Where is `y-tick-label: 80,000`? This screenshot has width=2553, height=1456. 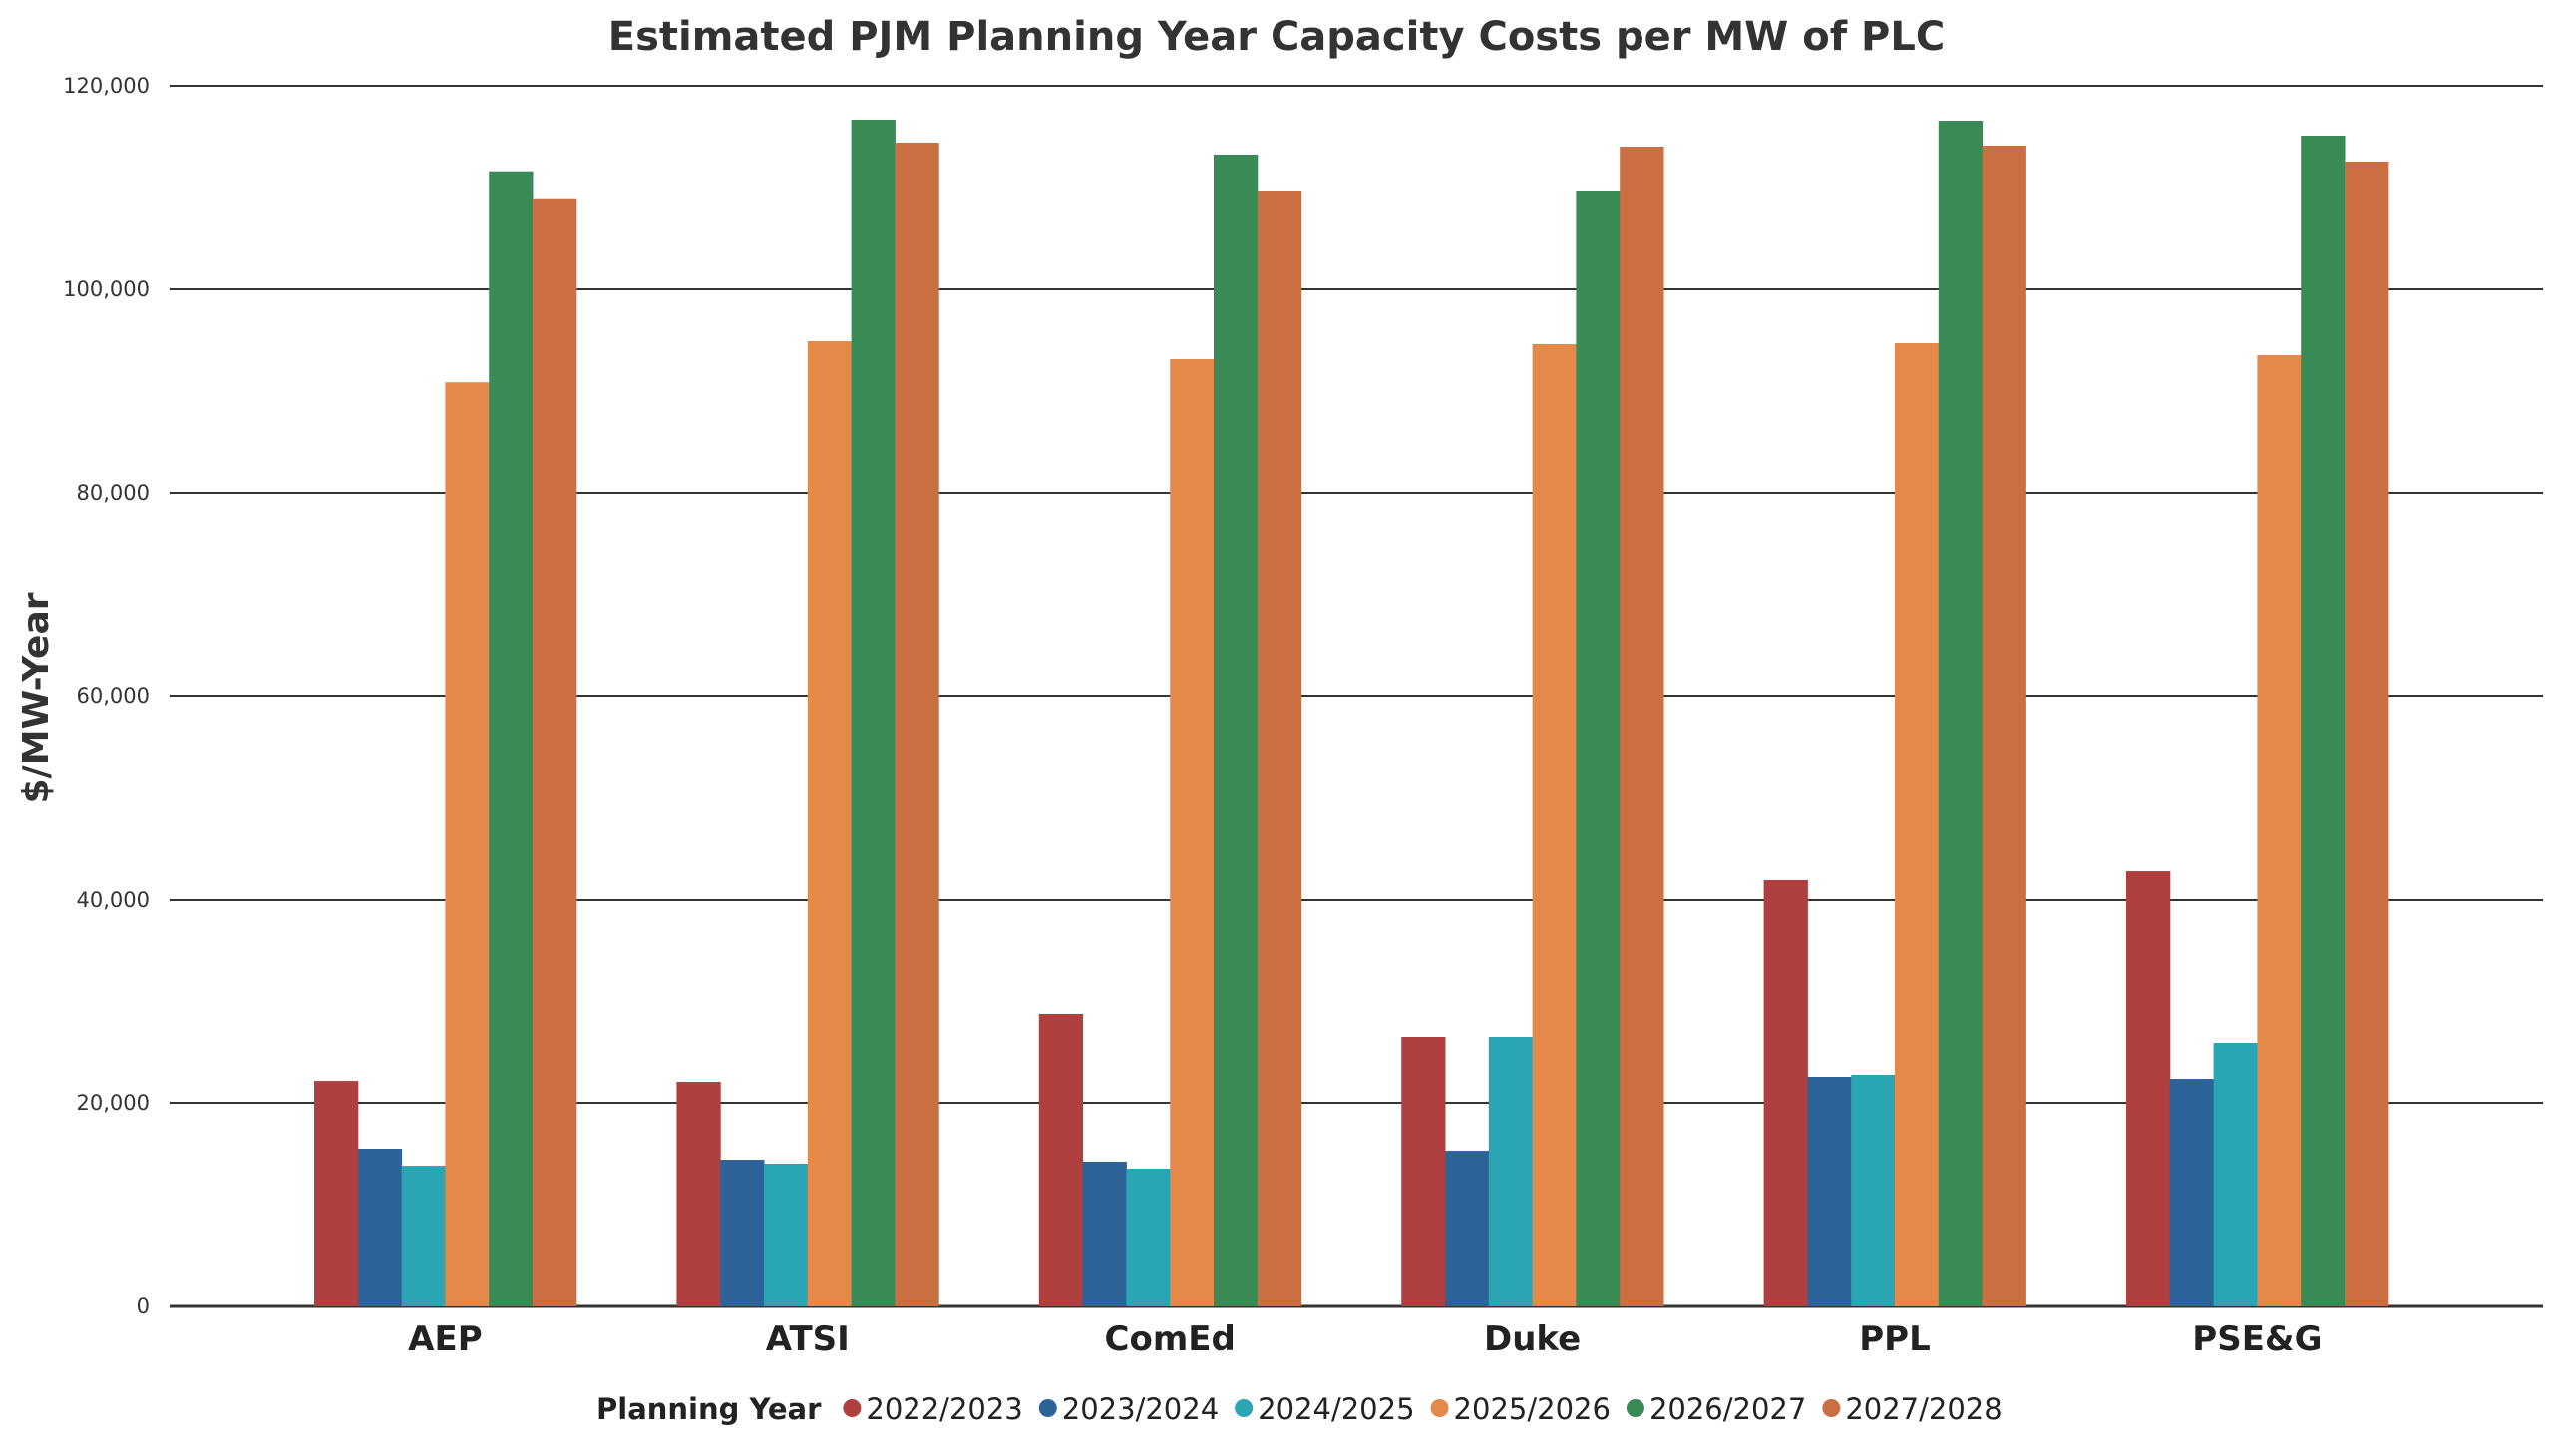 y-tick-label: 80,000 is located at coordinates (114, 493).